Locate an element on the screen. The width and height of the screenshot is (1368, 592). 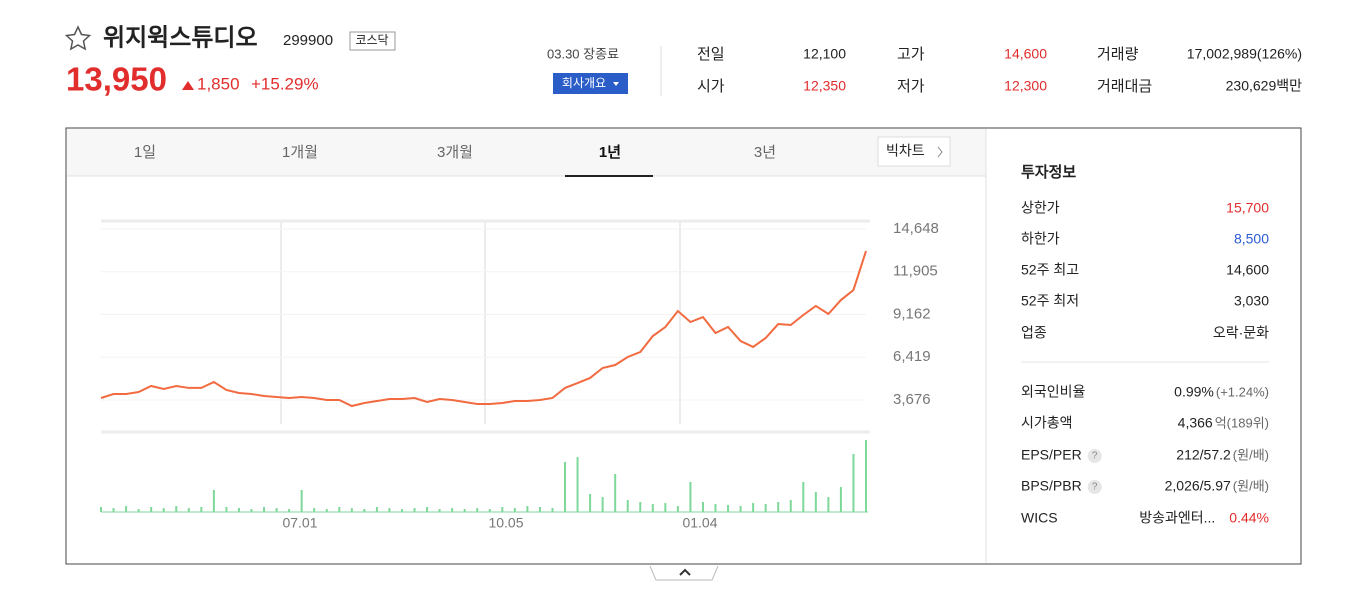
invest-label: WICS is located at coordinates (1039, 518).